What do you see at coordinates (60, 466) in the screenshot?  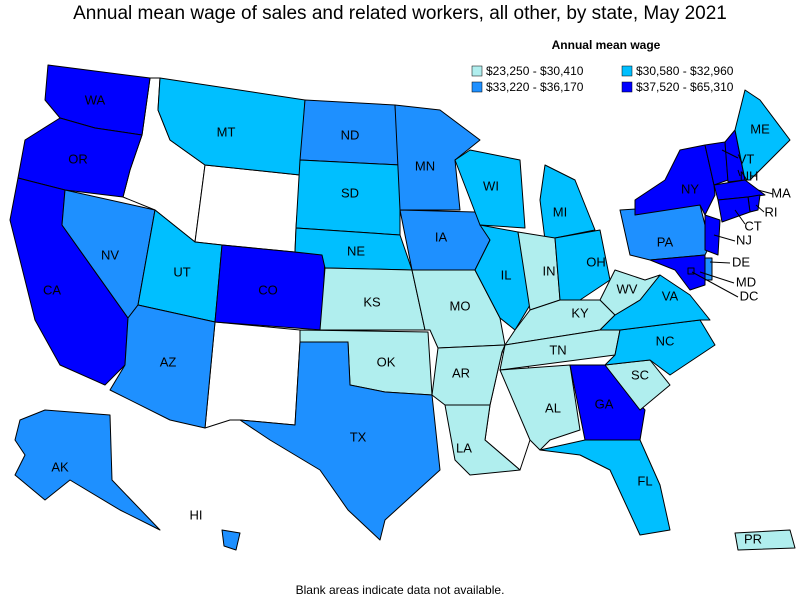 I see `state-label: AK` at bounding box center [60, 466].